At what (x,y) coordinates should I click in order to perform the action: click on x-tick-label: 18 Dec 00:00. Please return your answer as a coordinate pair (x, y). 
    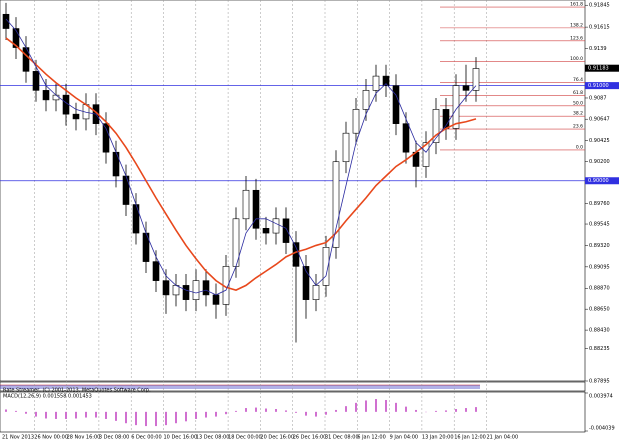
    Looking at the image, I should click on (245, 438).